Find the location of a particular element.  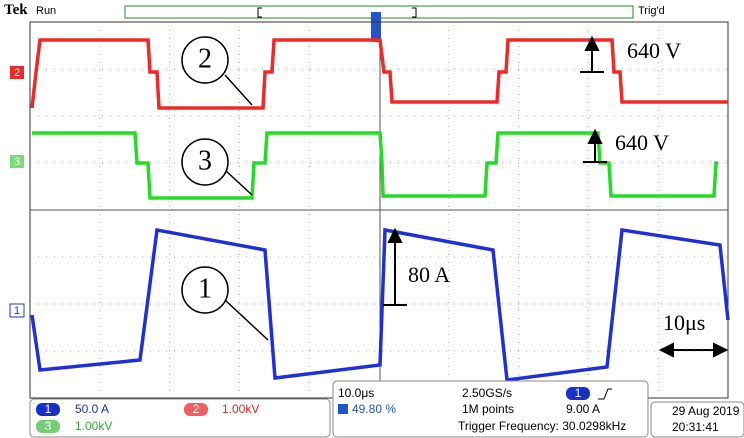

ch1-marker is located at coordinates (17, 310).